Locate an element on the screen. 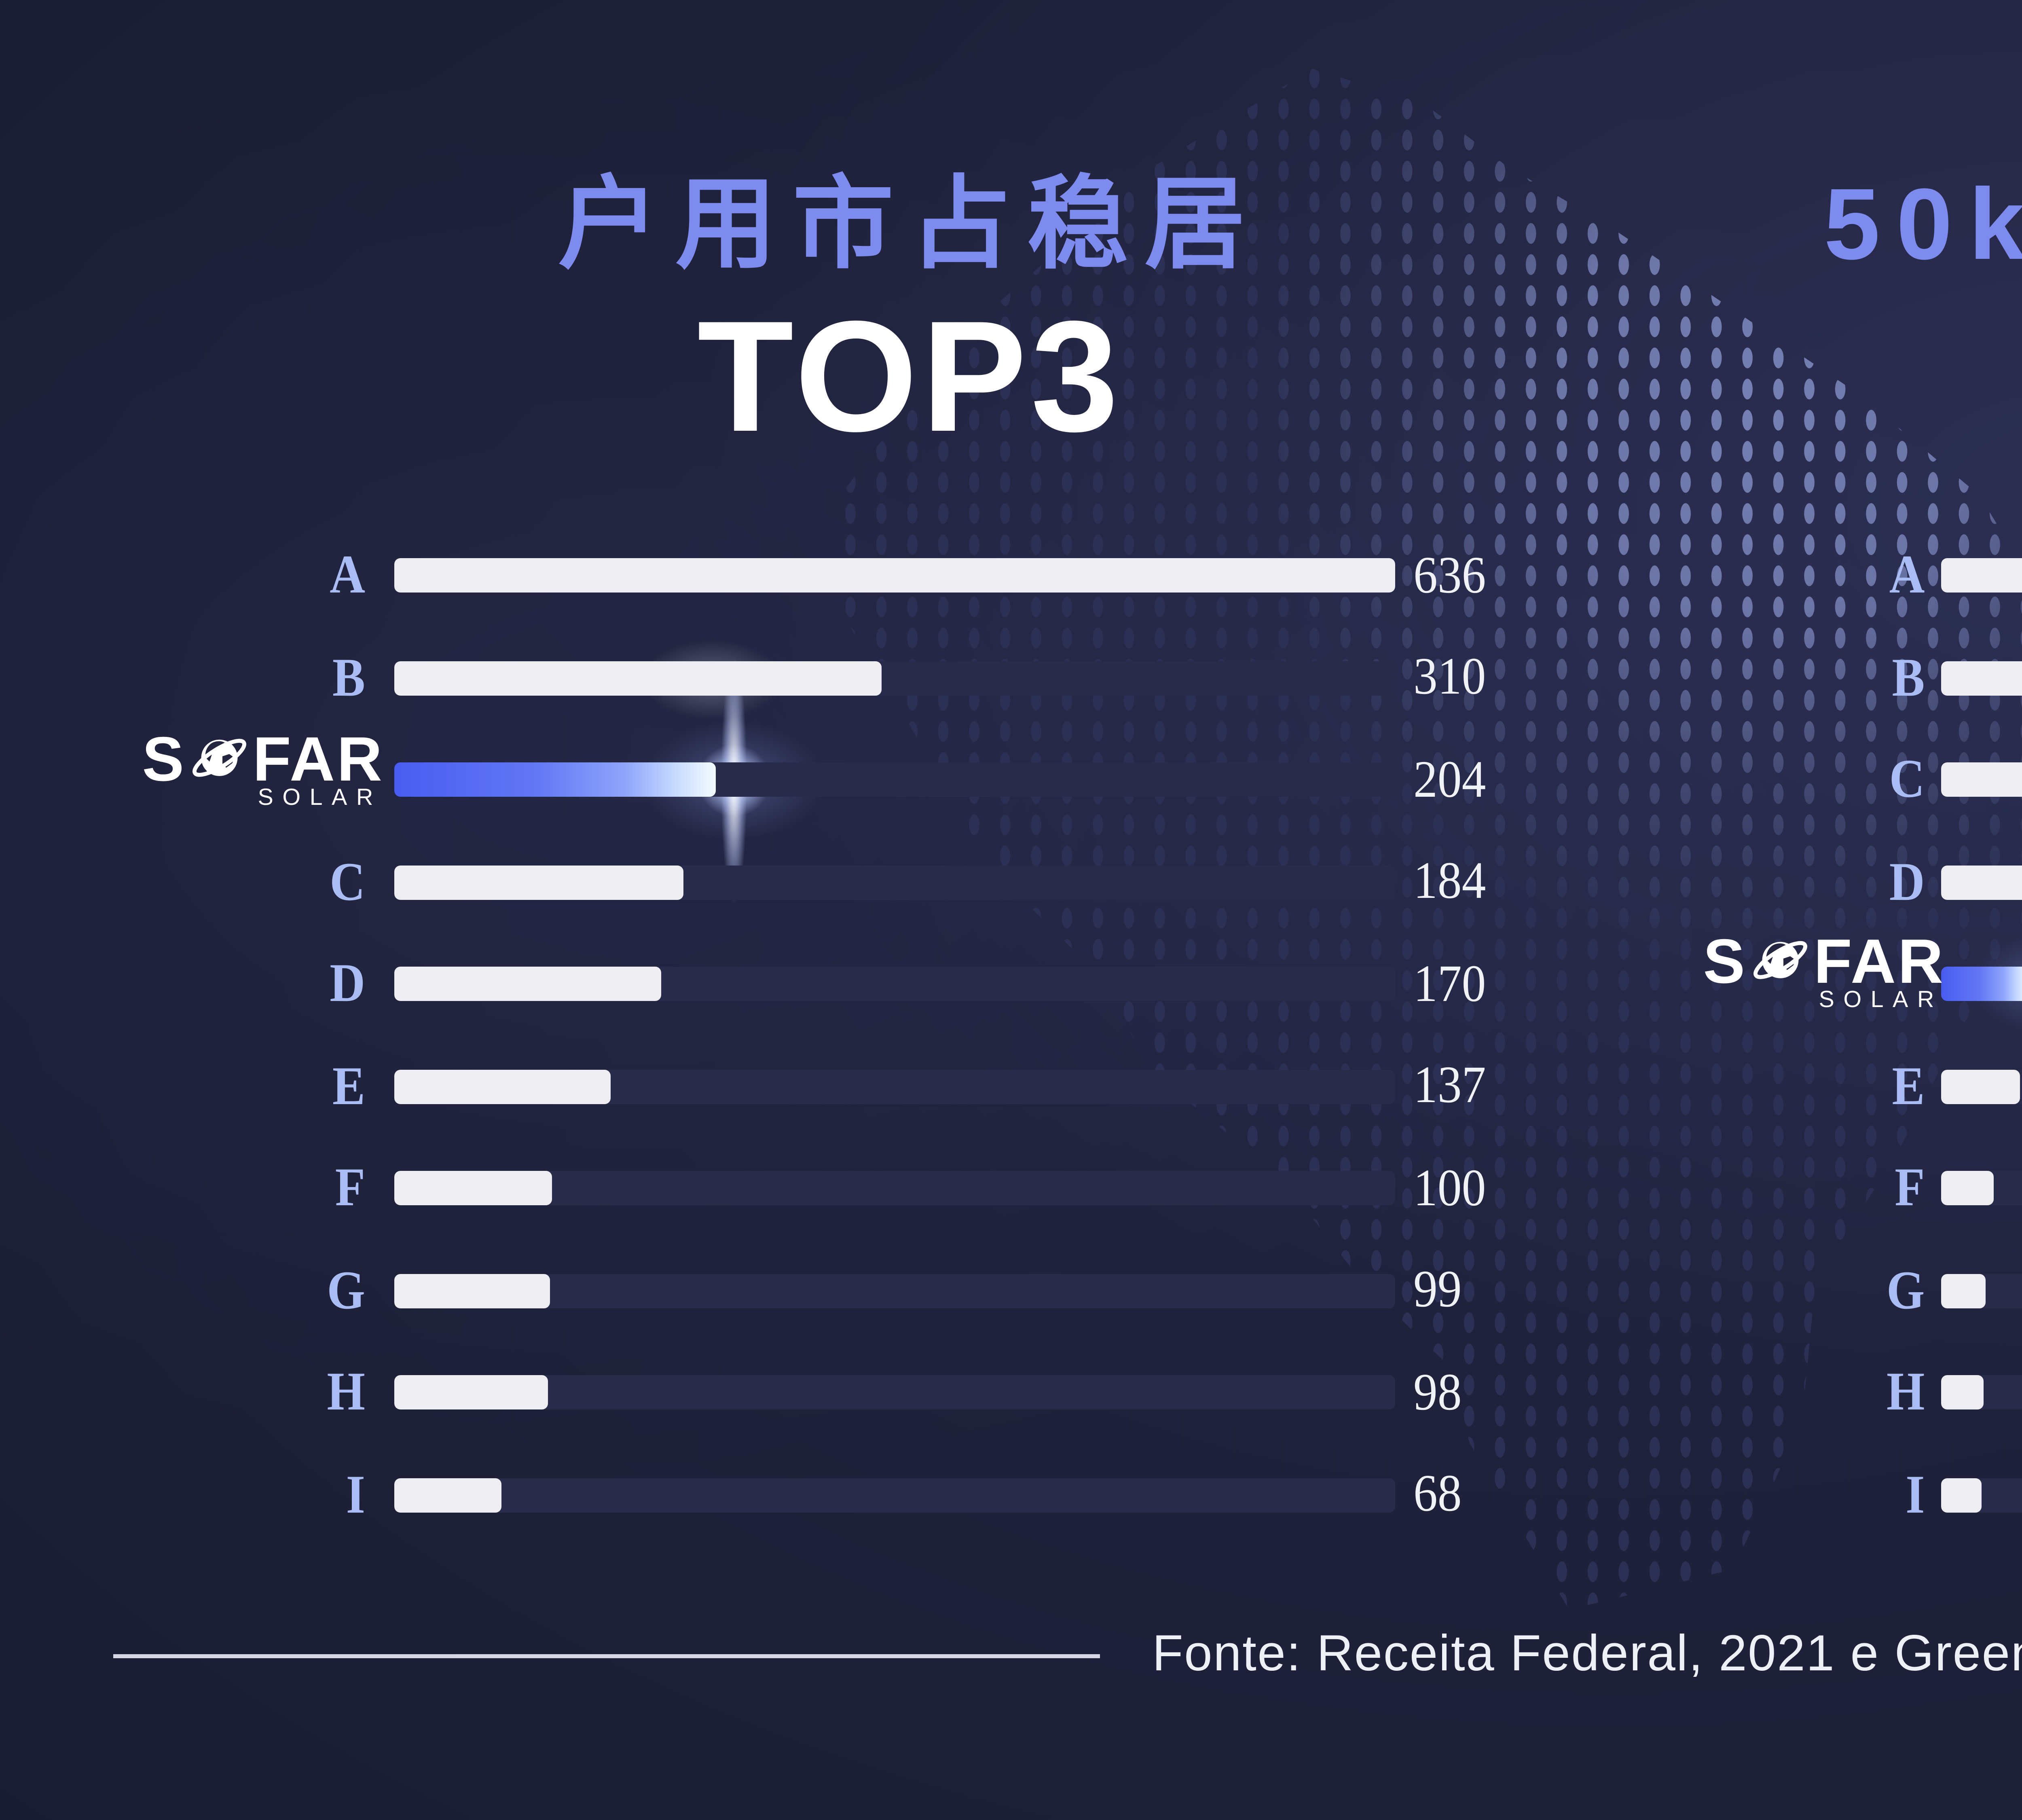 The height and width of the screenshot is (1820, 2022). logo-text-far: FAR is located at coordinates (1879, 961).